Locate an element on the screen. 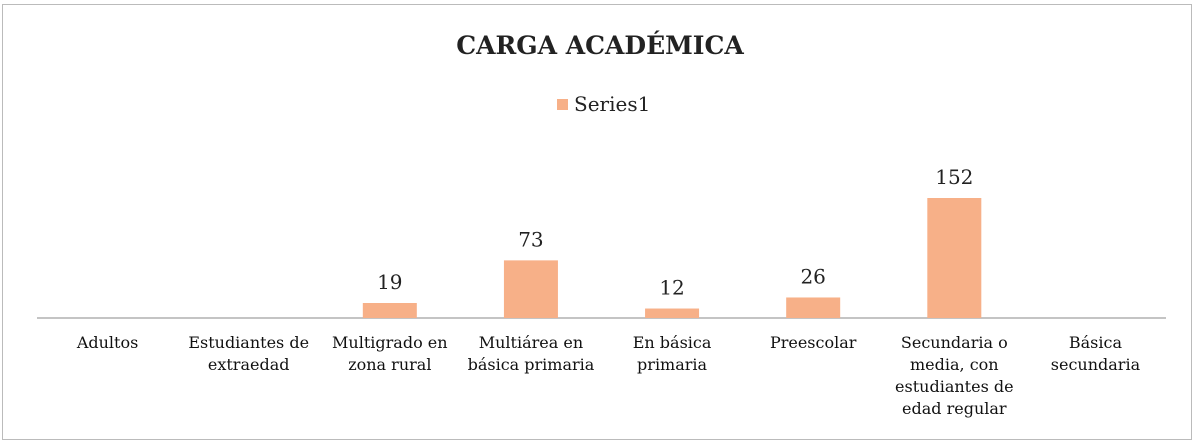  x-tick-label: Básica secundaria is located at coordinates (1095, 353).